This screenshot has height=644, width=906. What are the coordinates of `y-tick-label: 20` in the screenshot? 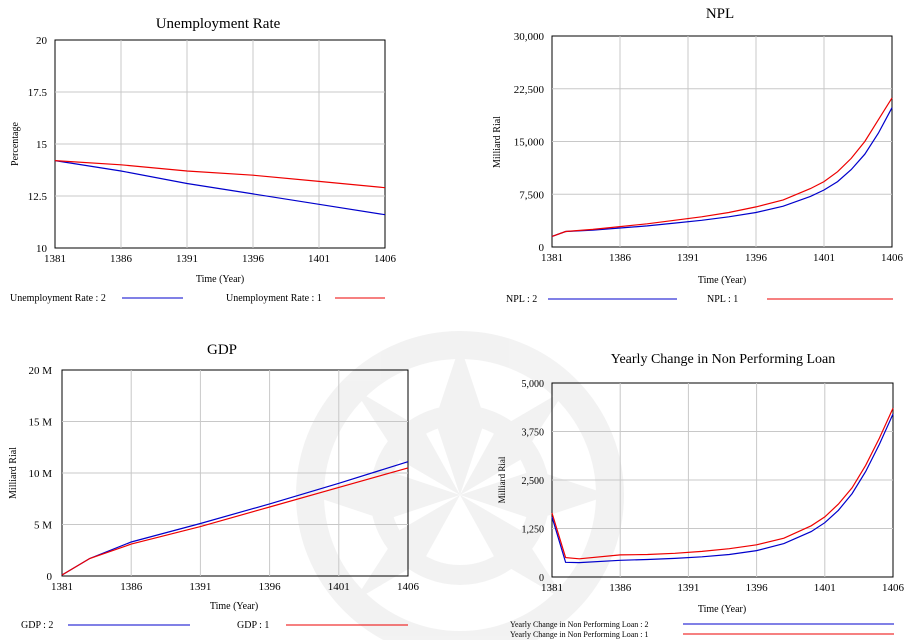 It's located at (42, 41).